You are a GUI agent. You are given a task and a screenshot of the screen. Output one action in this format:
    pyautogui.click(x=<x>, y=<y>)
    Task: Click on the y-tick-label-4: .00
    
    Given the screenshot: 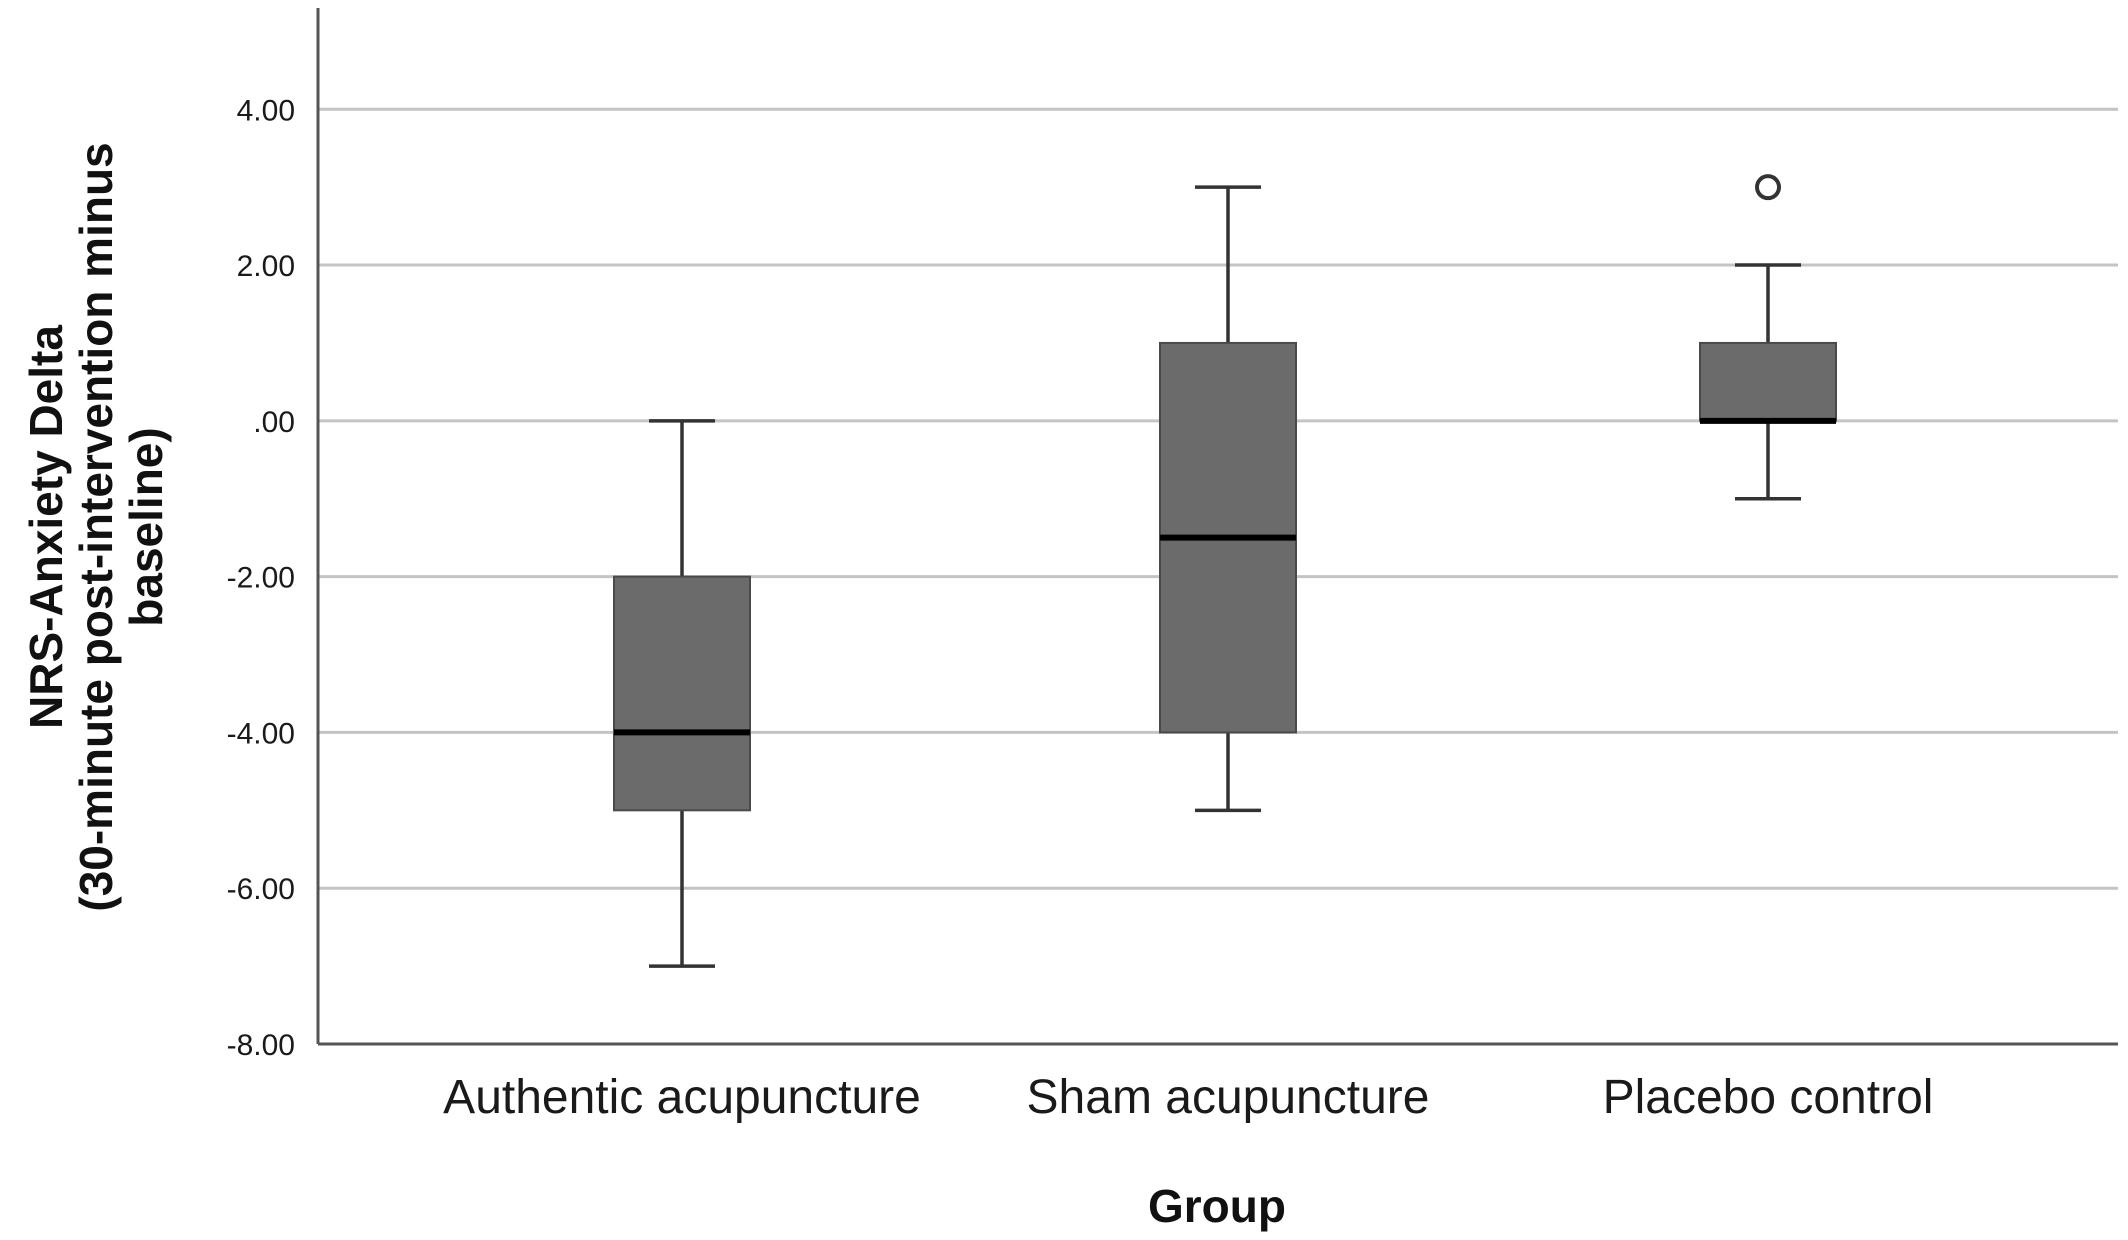 What is the action you would take?
    pyautogui.click(x=274, y=422)
    